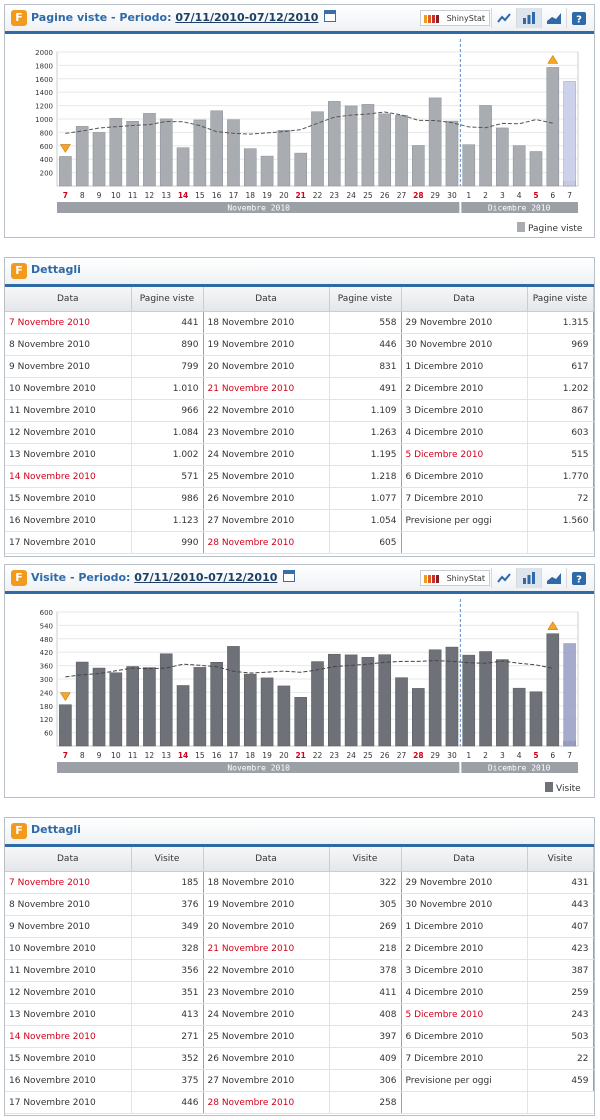 The width and height of the screenshot is (600, 1120). Describe the element at coordinates (365, 476) in the screenshot. I see `value-cell: 1.218` at that location.